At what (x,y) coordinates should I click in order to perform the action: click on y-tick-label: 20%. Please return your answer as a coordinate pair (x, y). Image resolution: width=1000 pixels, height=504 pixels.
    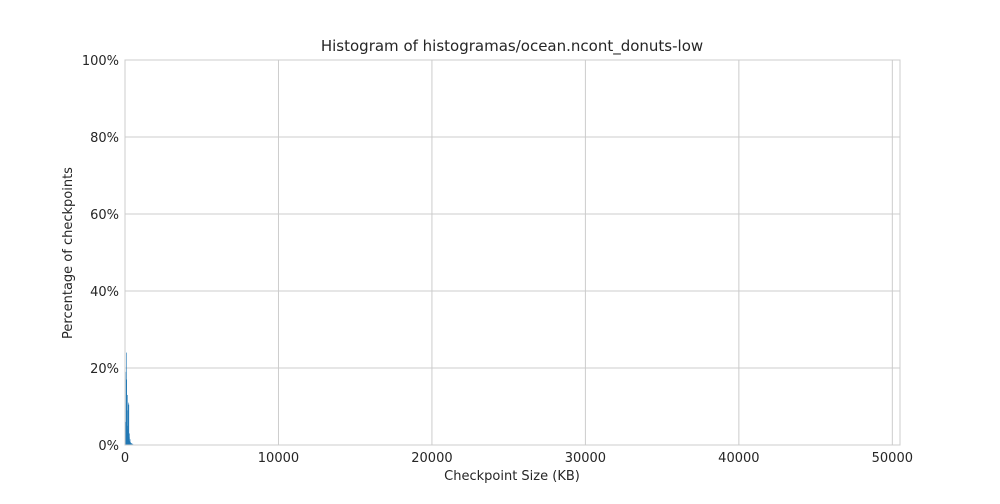
    Looking at the image, I should click on (104, 369).